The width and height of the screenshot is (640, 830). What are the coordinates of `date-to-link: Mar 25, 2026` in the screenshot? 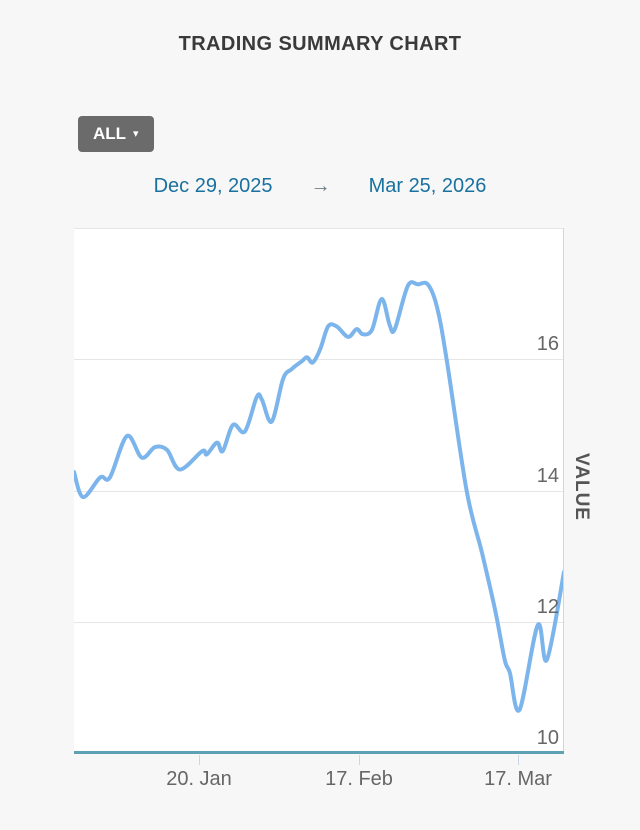 It's located at (427, 186).